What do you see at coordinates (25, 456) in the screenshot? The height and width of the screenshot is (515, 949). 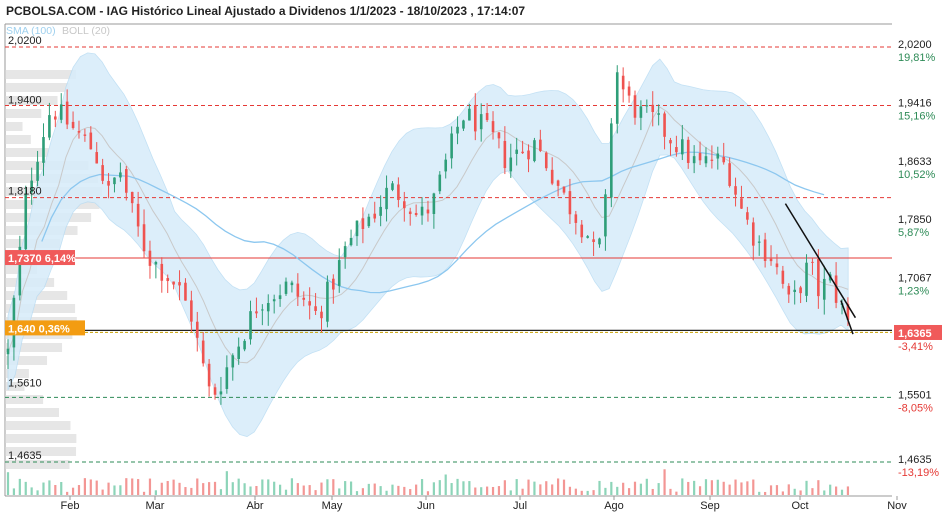 I see `left-level-label: 1,4635` at bounding box center [25, 456].